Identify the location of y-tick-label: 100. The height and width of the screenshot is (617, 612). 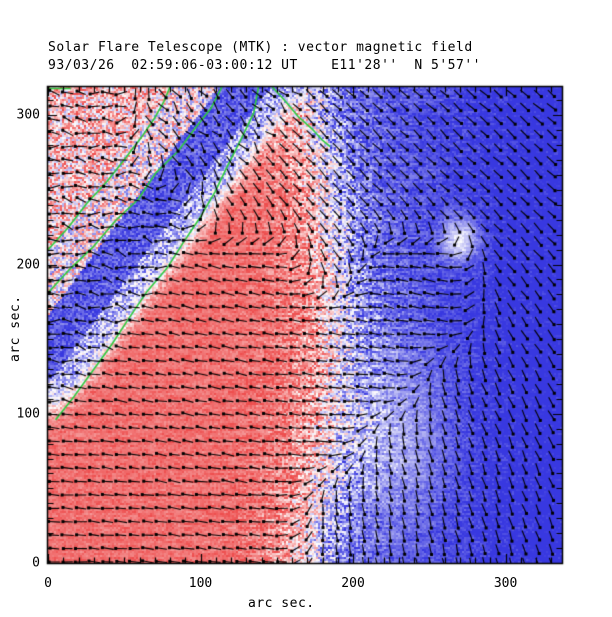
(28, 414).